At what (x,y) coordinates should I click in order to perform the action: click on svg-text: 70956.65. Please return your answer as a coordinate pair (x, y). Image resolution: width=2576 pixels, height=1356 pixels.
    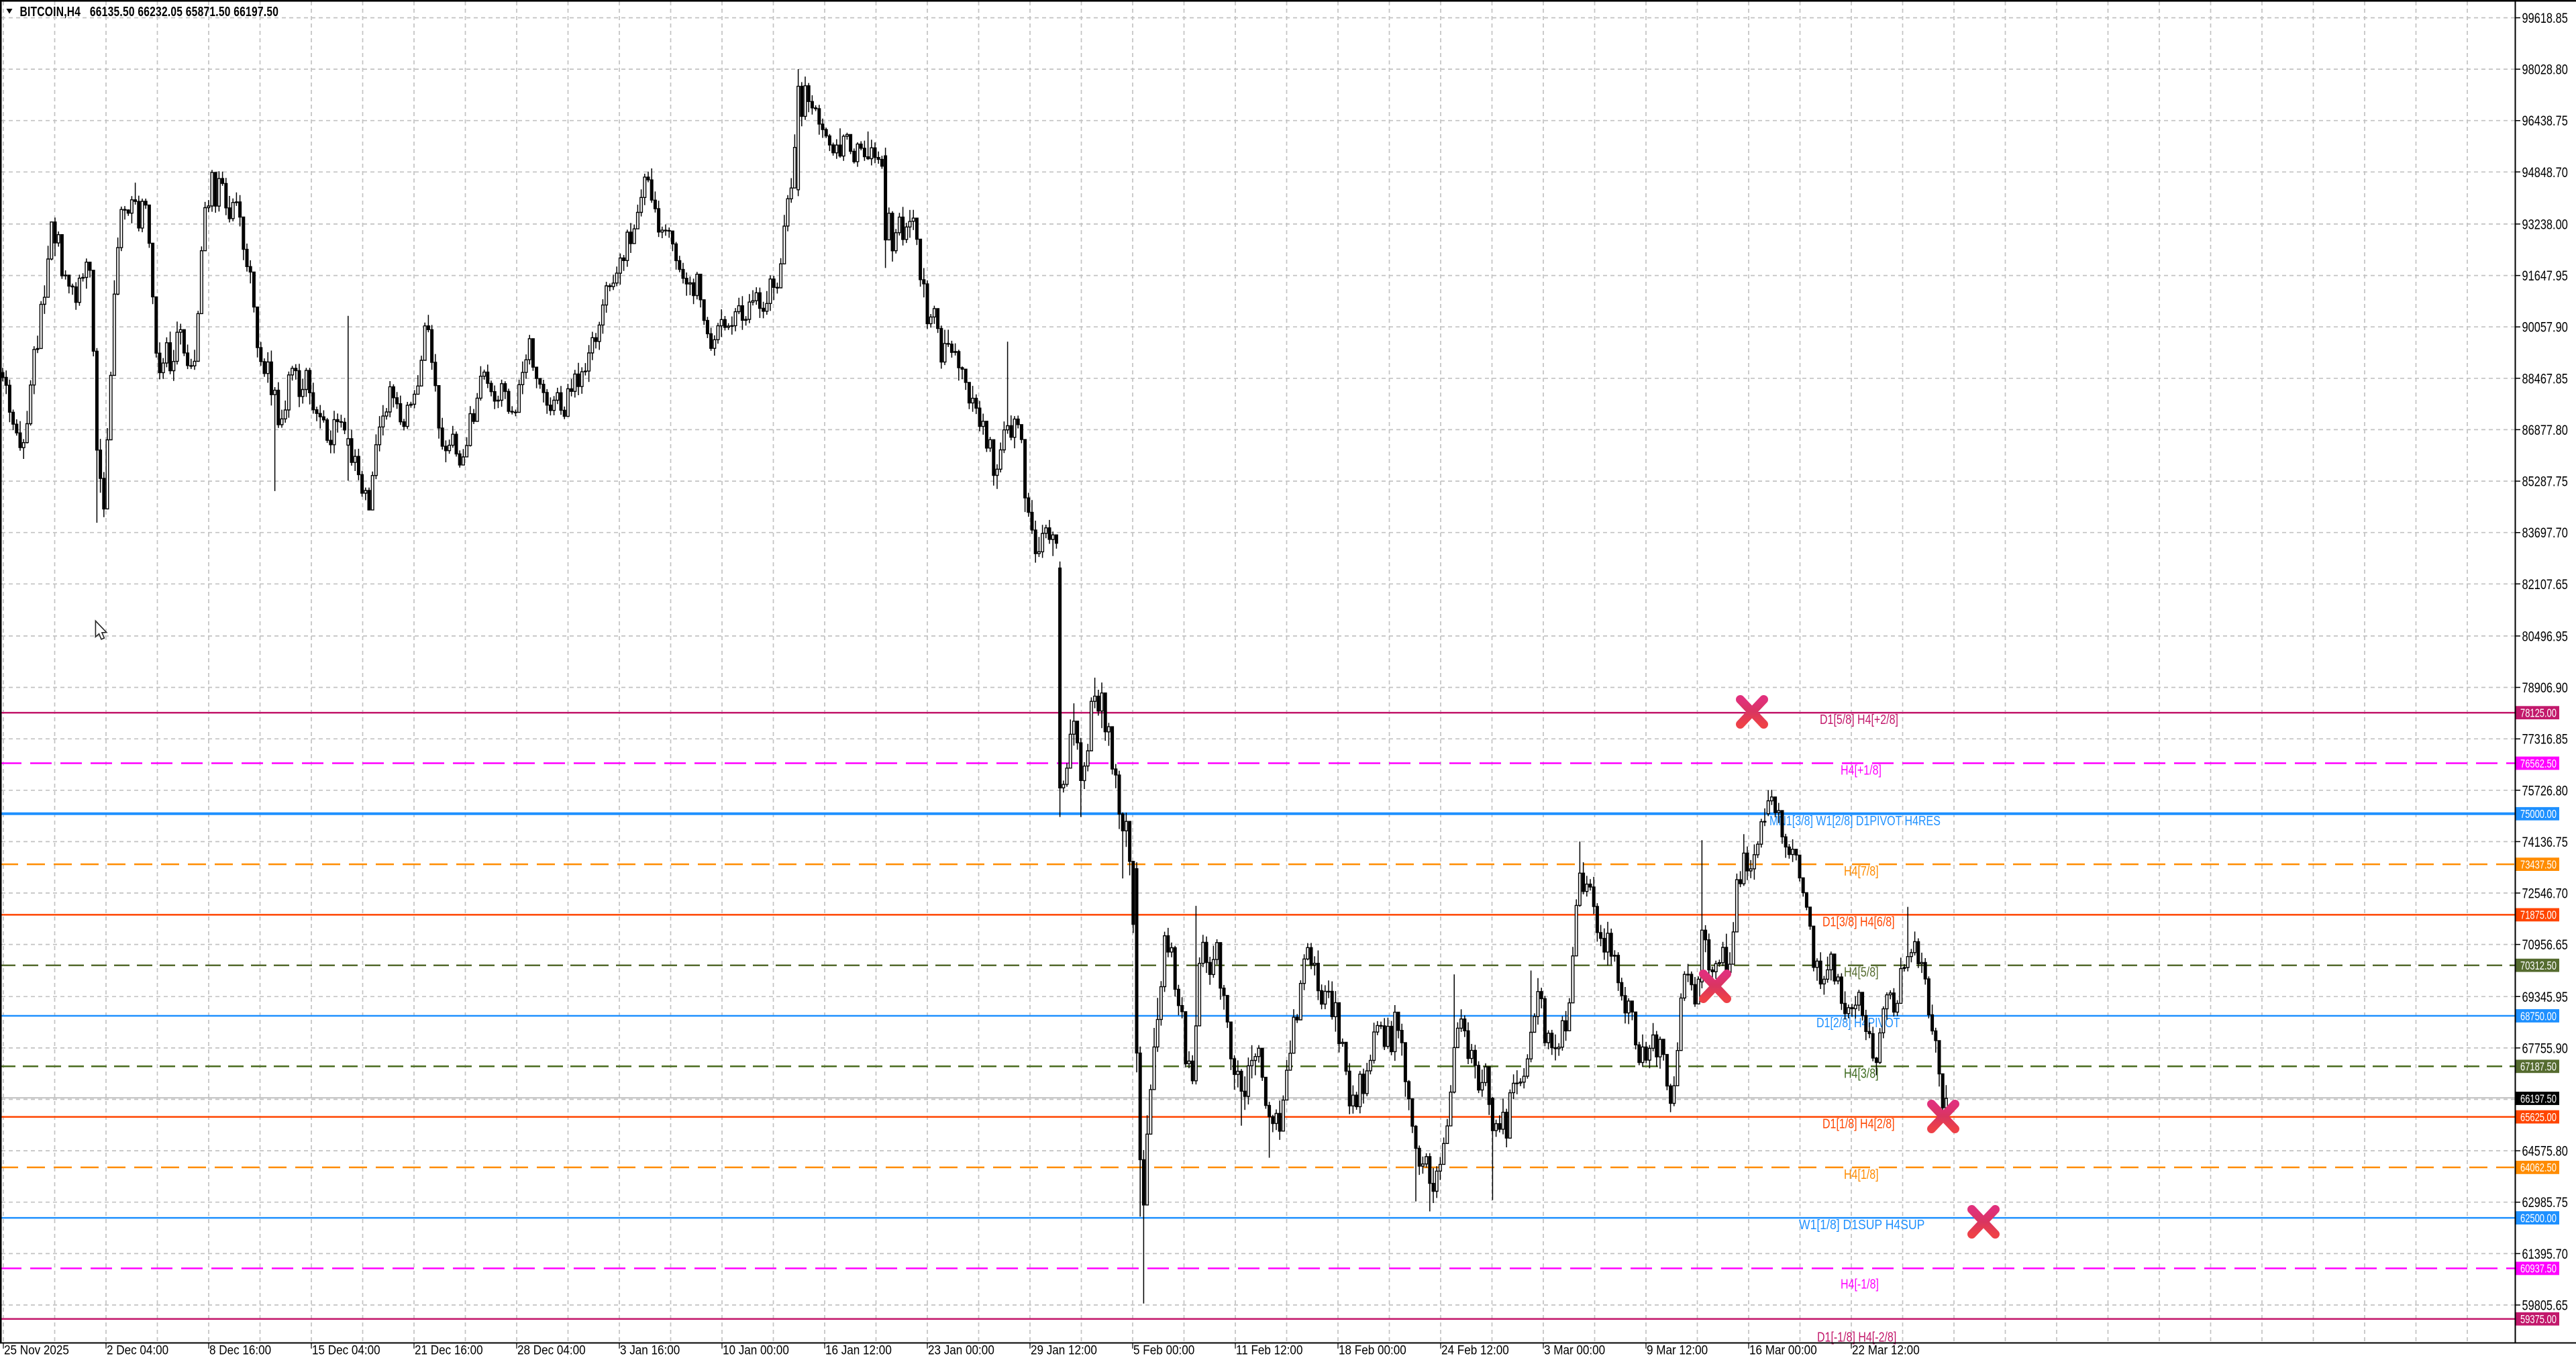
    Looking at the image, I should click on (2545, 944).